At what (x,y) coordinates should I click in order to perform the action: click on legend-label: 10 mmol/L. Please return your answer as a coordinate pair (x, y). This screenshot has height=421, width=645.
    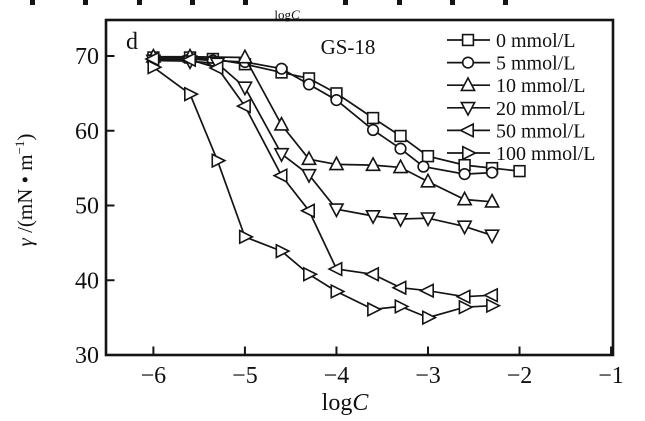
    Looking at the image, I should click on (540, 86).